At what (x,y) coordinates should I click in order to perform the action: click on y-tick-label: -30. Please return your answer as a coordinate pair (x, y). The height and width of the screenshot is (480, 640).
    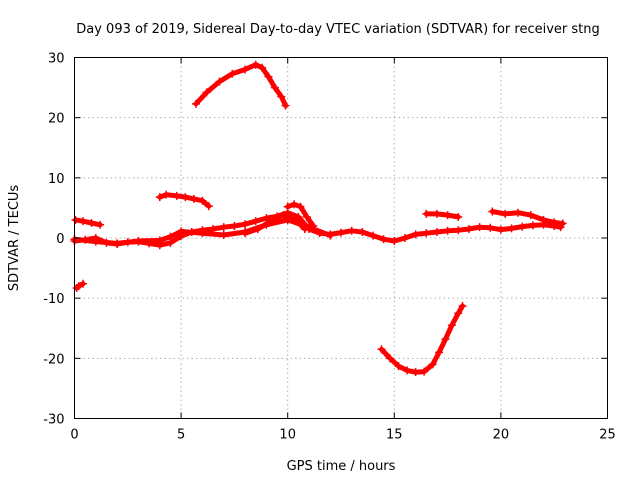
    Looking at the image, I should click on (53, 420).